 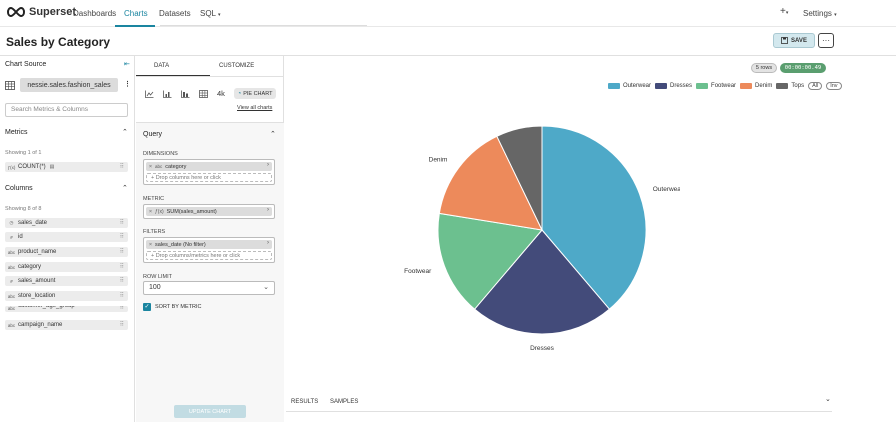 What do you see at coordinates (594, 217) in the screenshot?
I see `pie-slice-outerwear` at bounding box center [594, 217].